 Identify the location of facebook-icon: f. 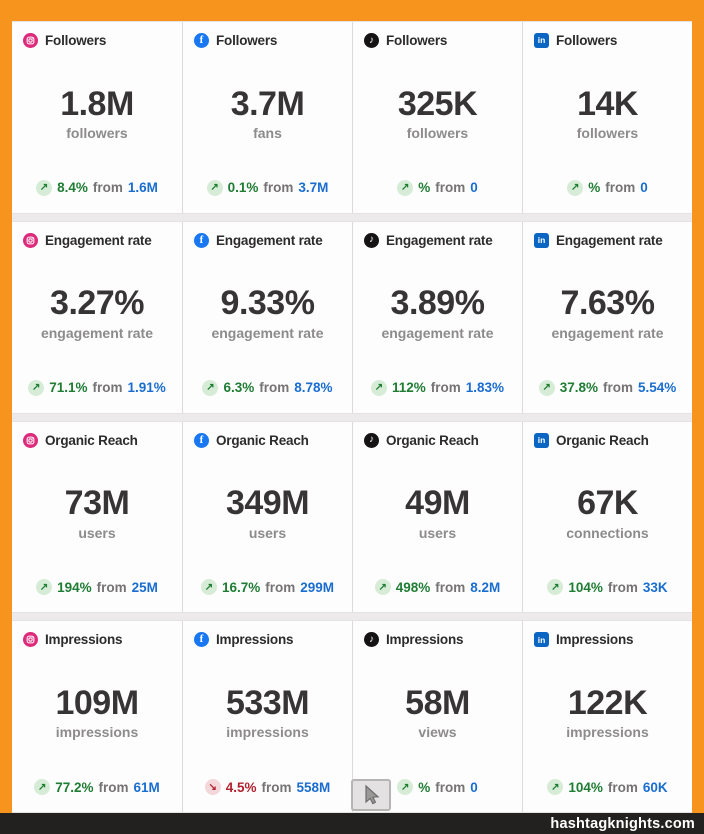
(201, 440).